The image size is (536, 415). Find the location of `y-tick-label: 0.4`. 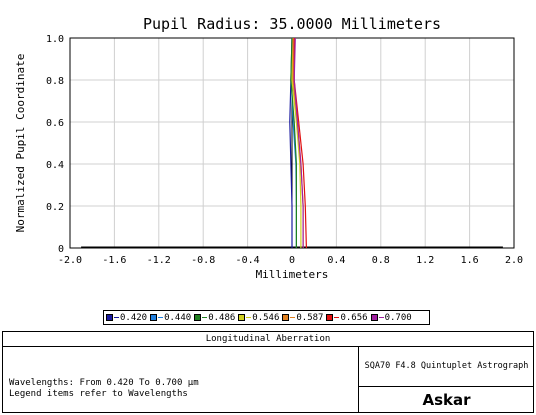

y-tick-label: 0.4 is located at coordinates (55, 165).